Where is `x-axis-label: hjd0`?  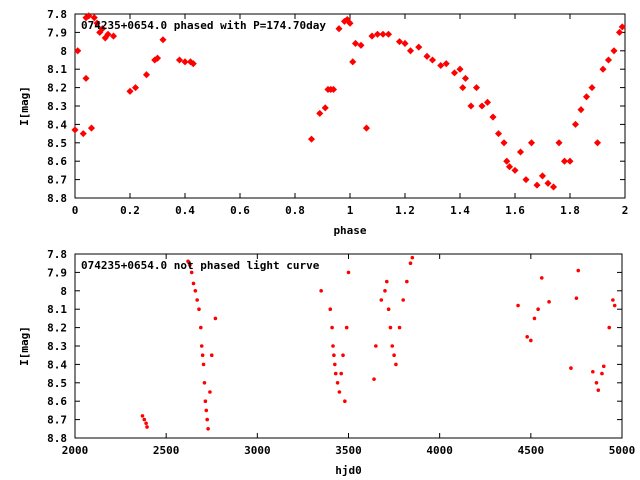
x-axis-label: hjd0 is located at coordinates (348, 470).